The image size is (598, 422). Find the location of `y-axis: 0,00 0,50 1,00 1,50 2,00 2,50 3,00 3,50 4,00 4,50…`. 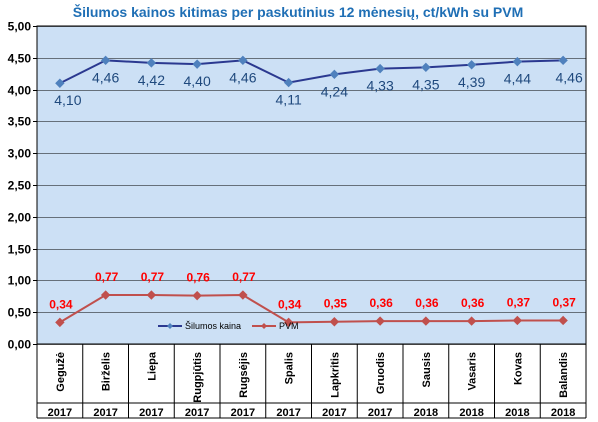

y-axis: 0,00 0,50 1,00 1,50 2,00 2,50 3,00 3,50 4,00 4,50… is located at coordinates (22, 186).